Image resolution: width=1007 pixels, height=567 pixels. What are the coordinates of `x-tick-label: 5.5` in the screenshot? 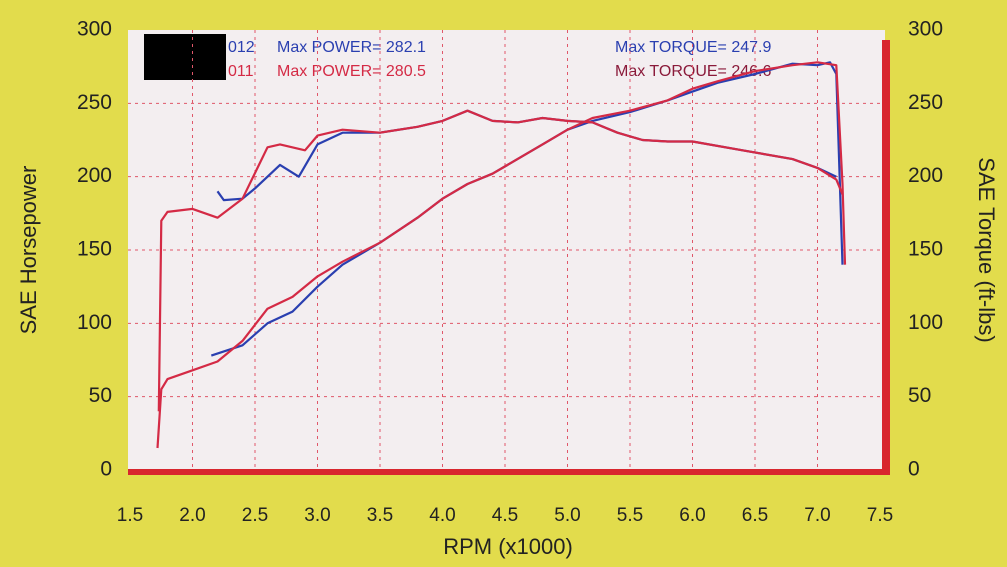 It's located at (630, 515).